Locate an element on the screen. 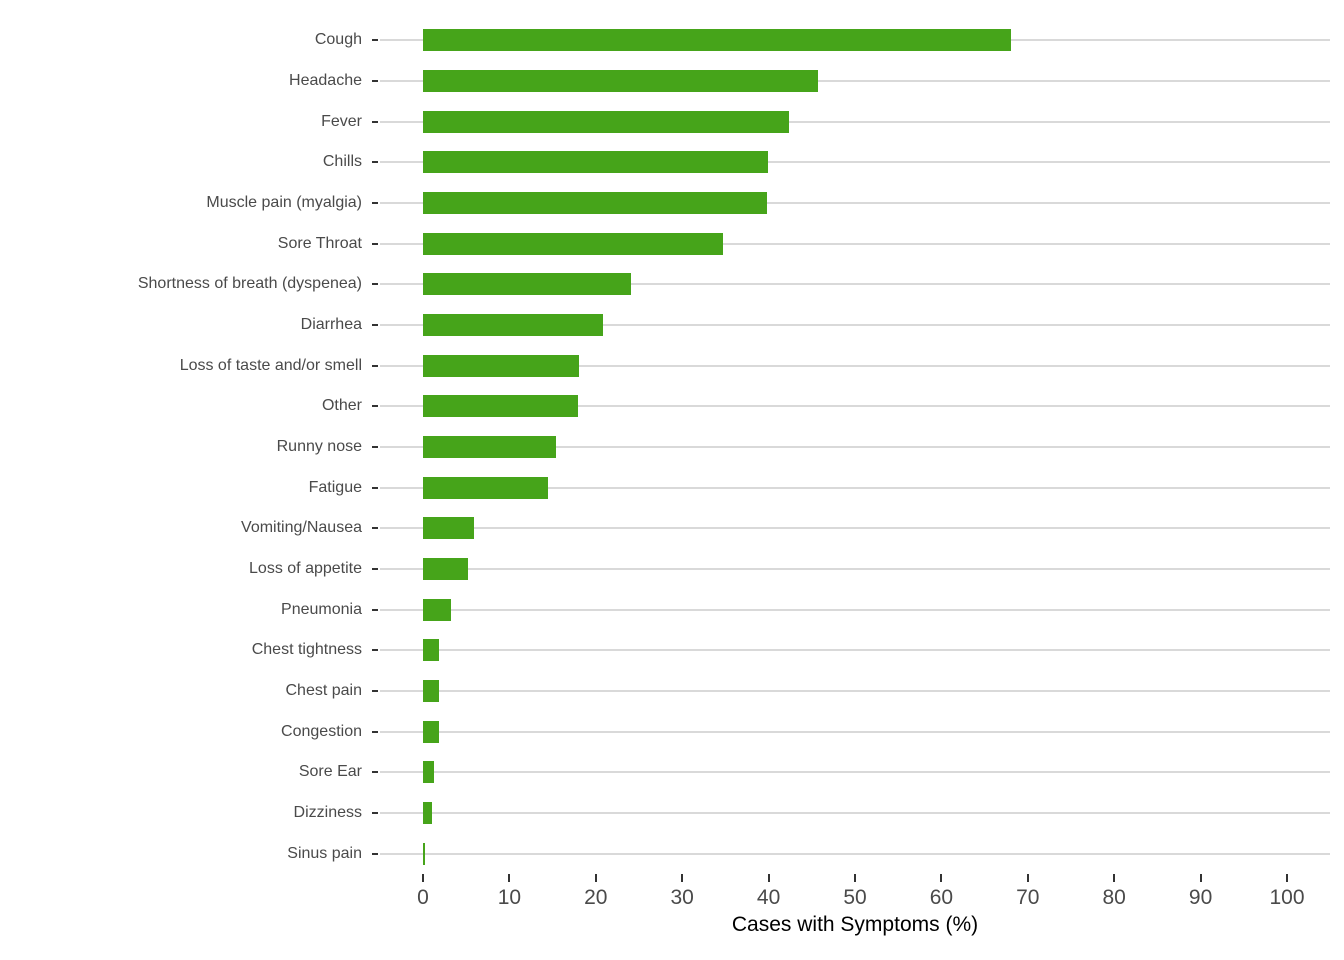 This screenshot has height=960, width=1344. x-tick-label: 60 is located at coordinates (941, 897).